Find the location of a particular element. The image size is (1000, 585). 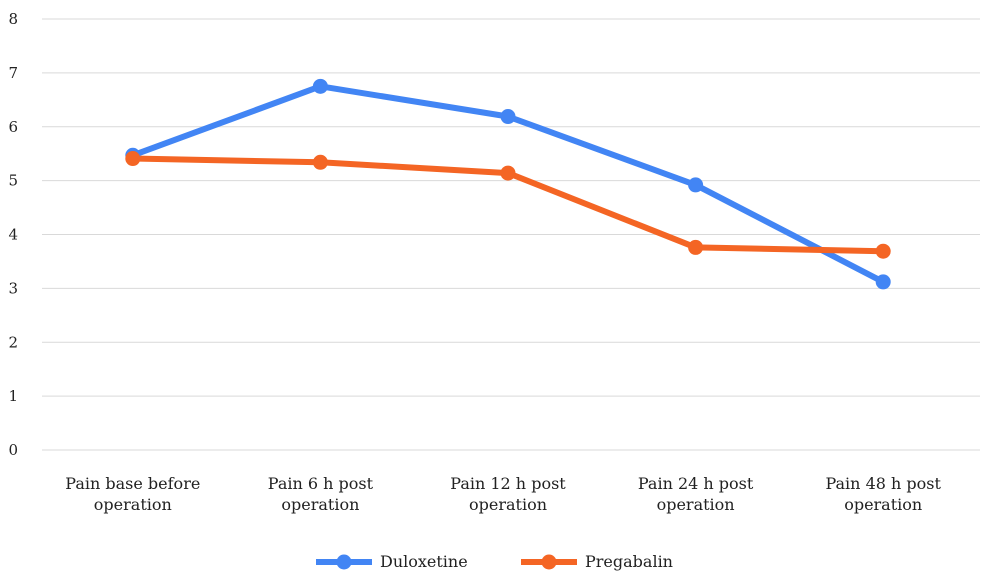

y-tick-label: 3 is located at coordinates (13, 288).